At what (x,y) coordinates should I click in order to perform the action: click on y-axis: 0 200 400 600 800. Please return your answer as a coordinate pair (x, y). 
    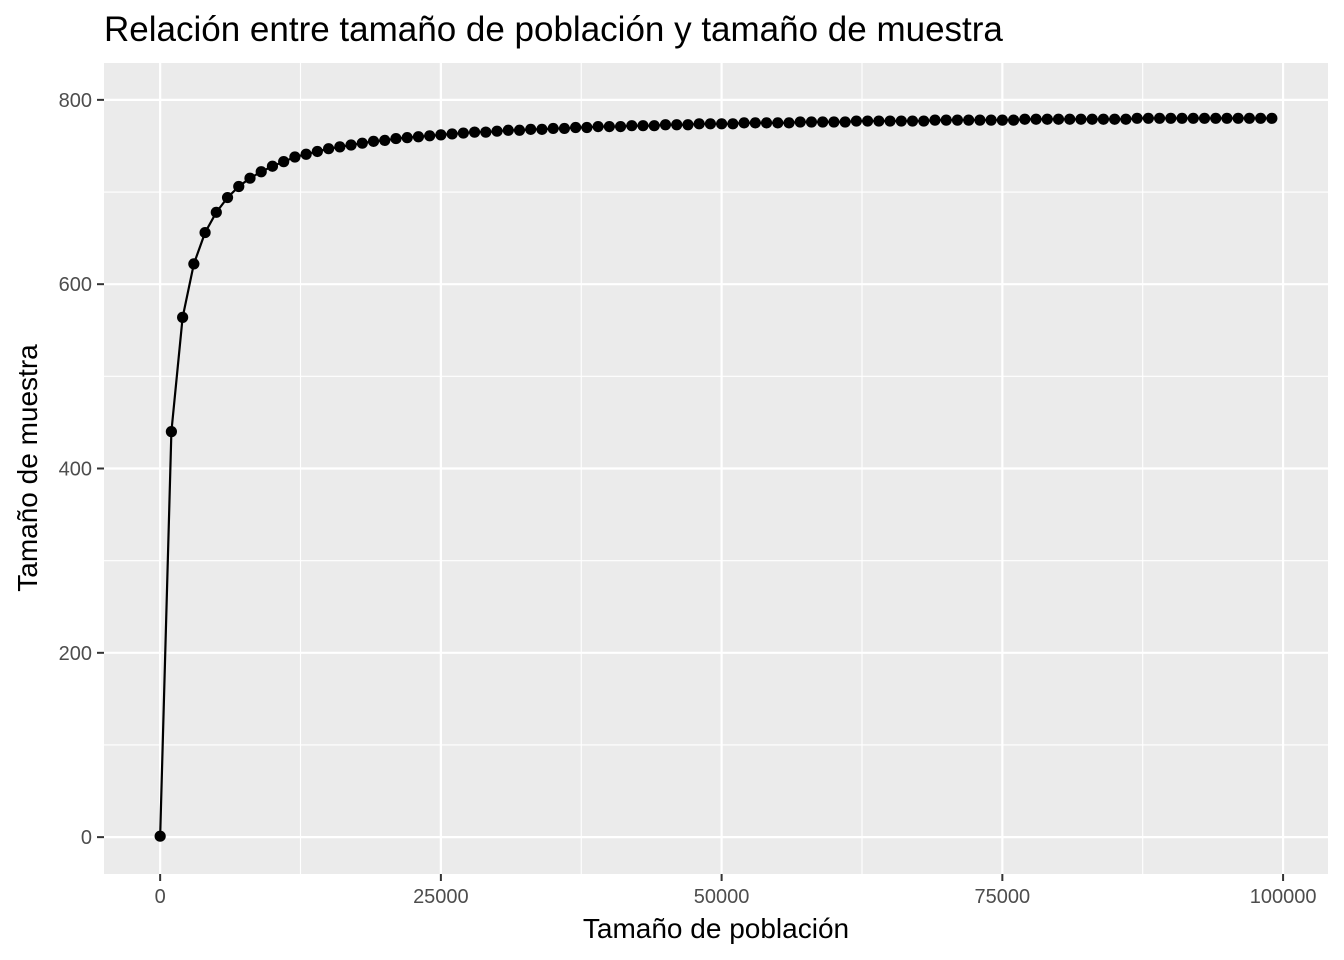
    Looking at the image, I should click on (81, 469).